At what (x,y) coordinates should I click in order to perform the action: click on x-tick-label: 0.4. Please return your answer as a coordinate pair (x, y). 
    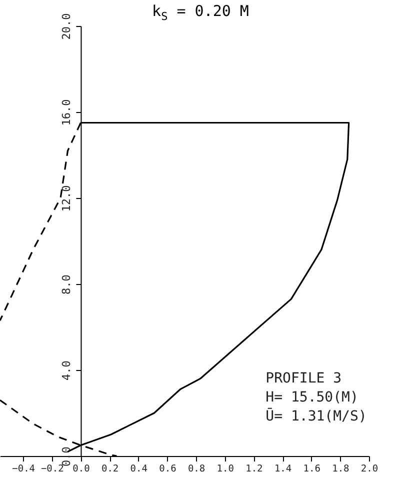
    Looking at the image, I should click on (139, 469).